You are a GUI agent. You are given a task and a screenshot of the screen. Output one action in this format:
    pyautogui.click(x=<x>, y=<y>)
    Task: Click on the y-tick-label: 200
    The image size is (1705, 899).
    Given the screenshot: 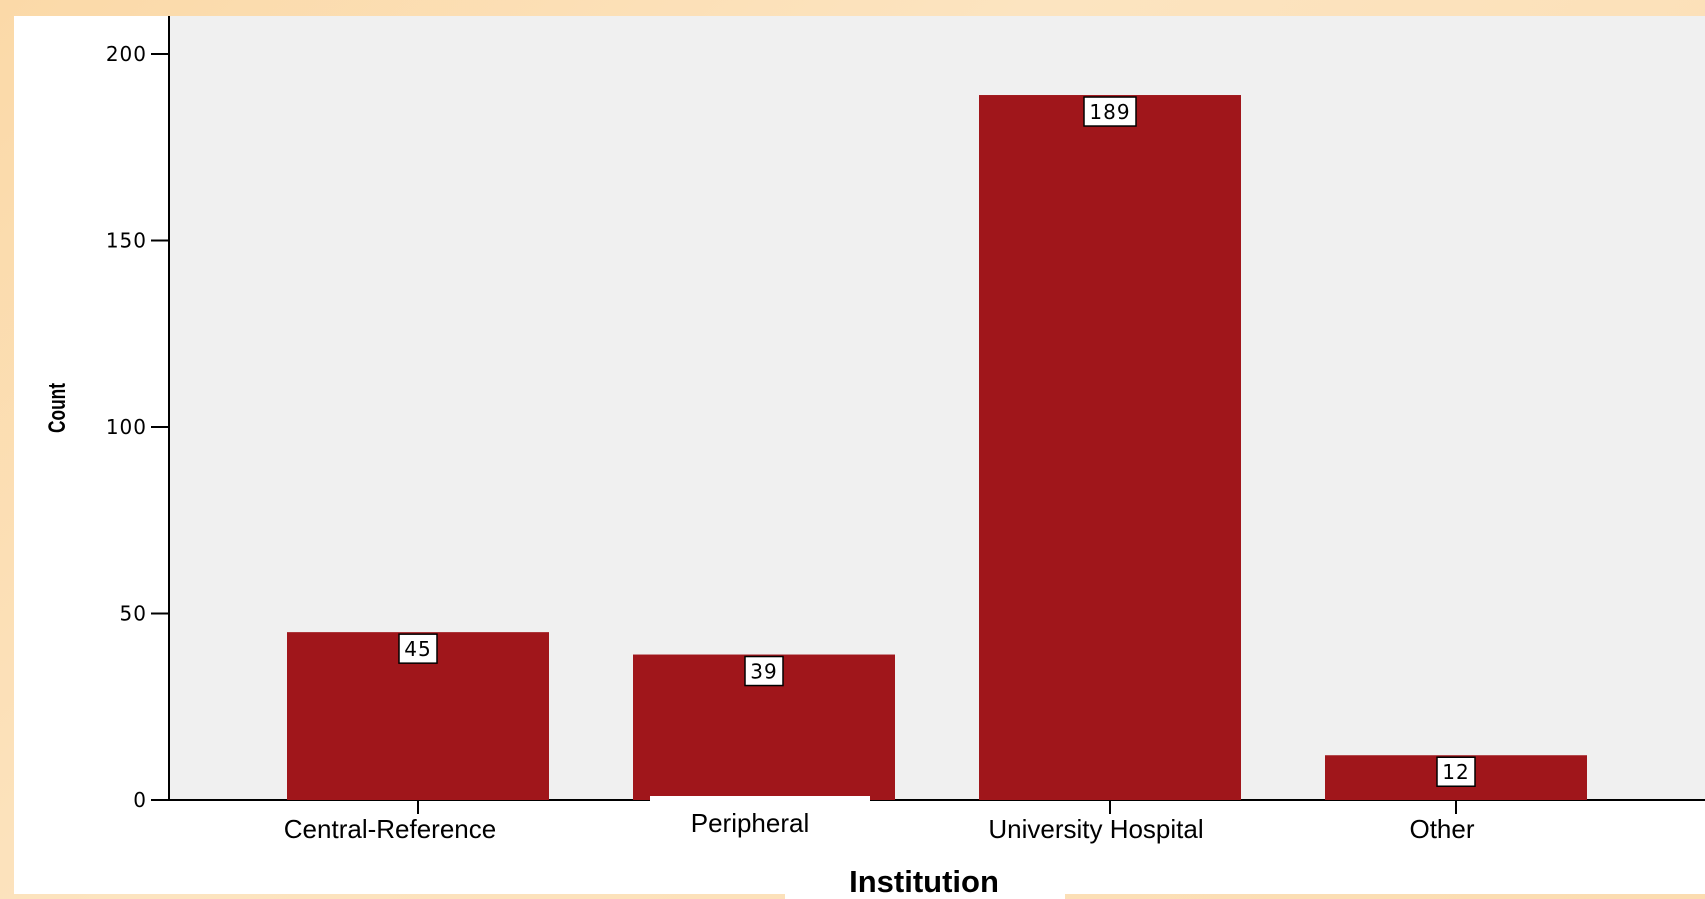 What is the action you would take?
    pyautogui.click(x=126, y=54)
    